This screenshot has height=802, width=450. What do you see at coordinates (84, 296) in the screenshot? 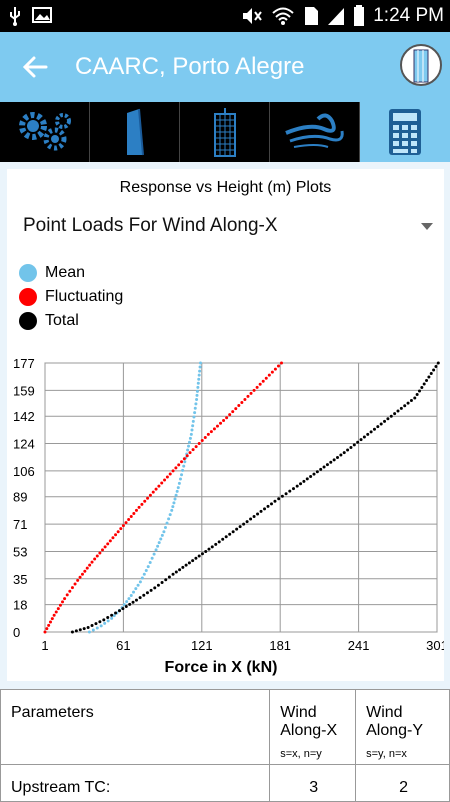
I see `legend-label: Fluctuating` at bounding box center [84, 296].